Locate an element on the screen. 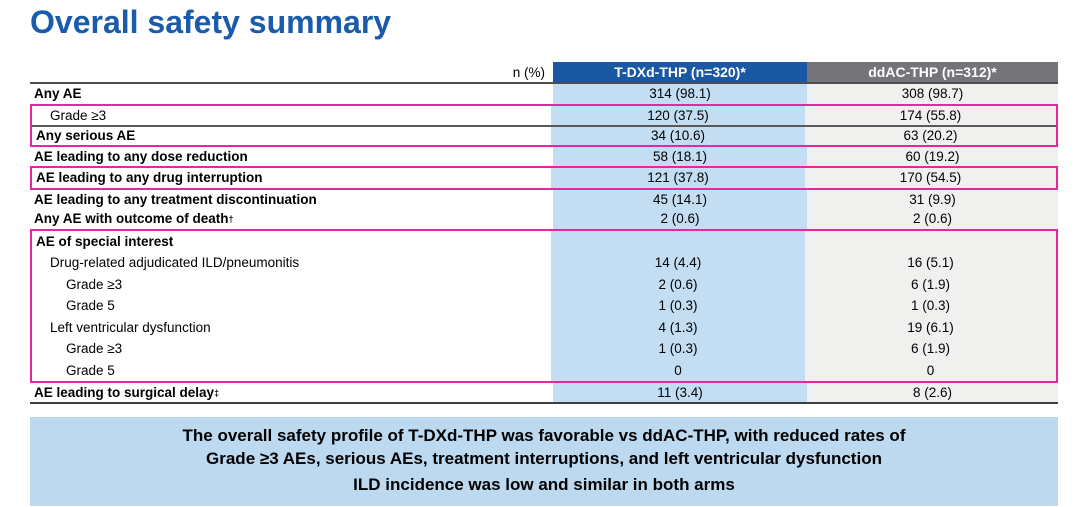 Image resolution: width=1080 pixels, height=507 pixels. row-label: AE of special interest is located at coordinates (105, 241).